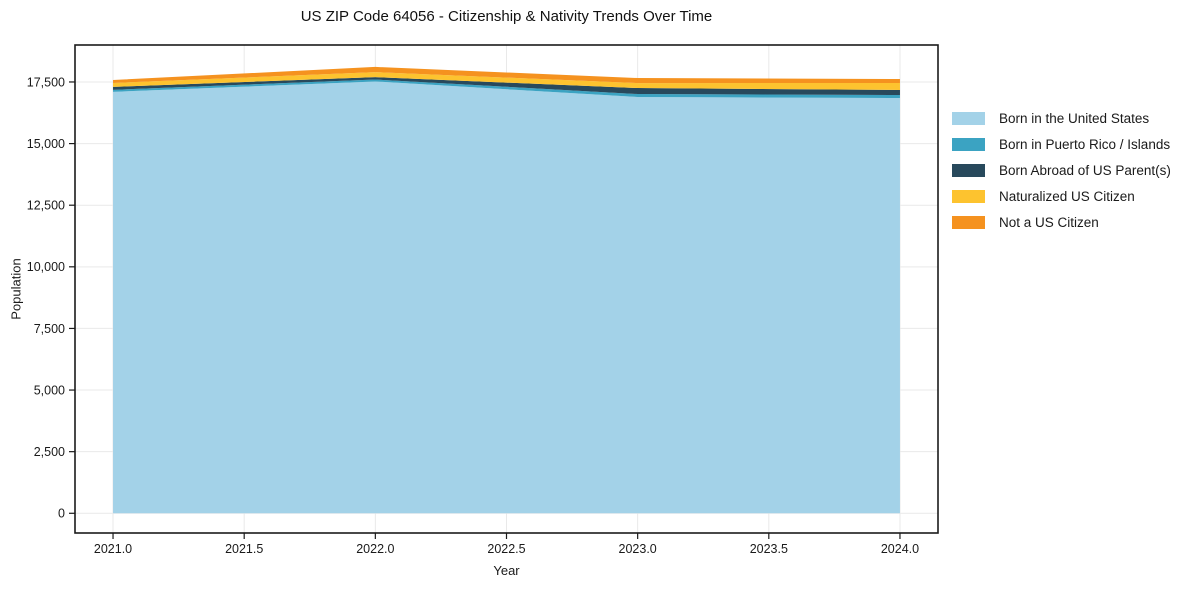 Image resolution: width=1189 pixels, height=590 pixels. I want to click on y-tick-label: 5,000, so click(49, 390).